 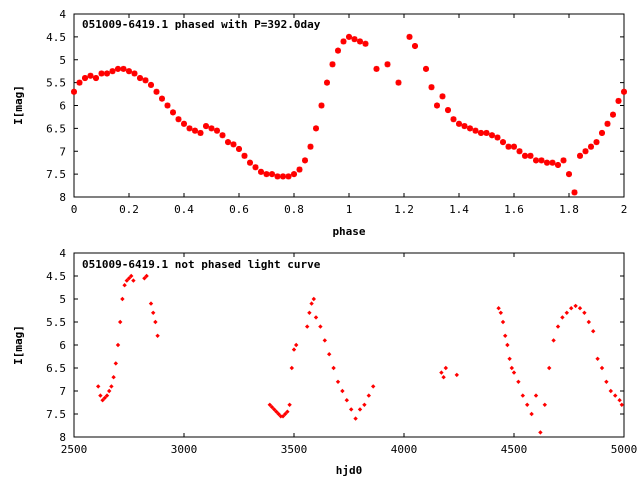 I want to click on x-tick-label: 1.2, so click(x=404, y=209).